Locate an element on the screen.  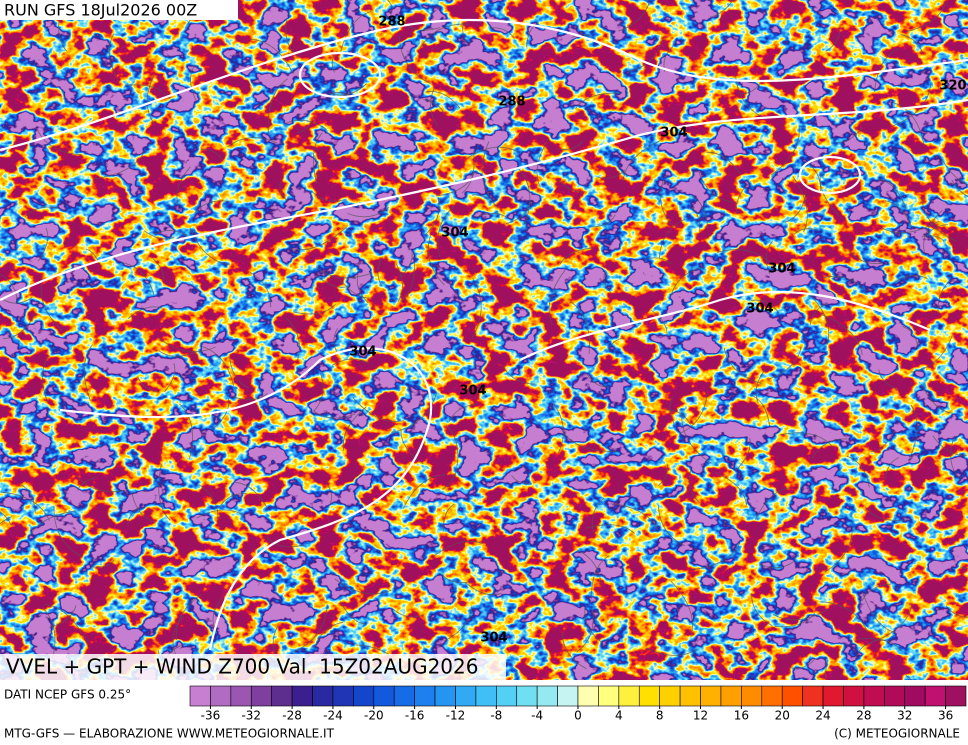
colorbar-tick-label: 8 is located at coordinates (660, 716).